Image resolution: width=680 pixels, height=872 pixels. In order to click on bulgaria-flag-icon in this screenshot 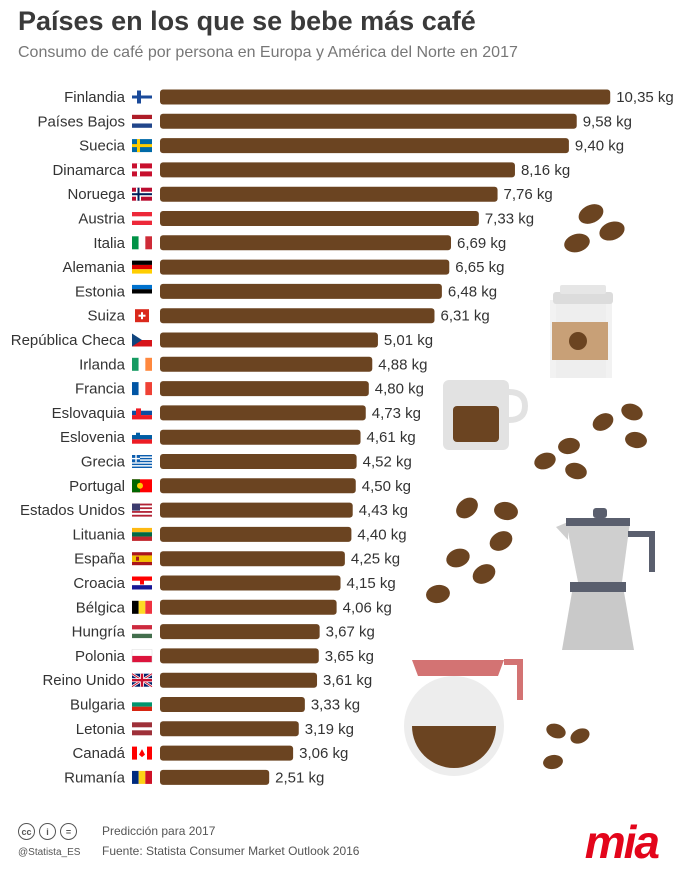, I will do `click(142, 704)`.